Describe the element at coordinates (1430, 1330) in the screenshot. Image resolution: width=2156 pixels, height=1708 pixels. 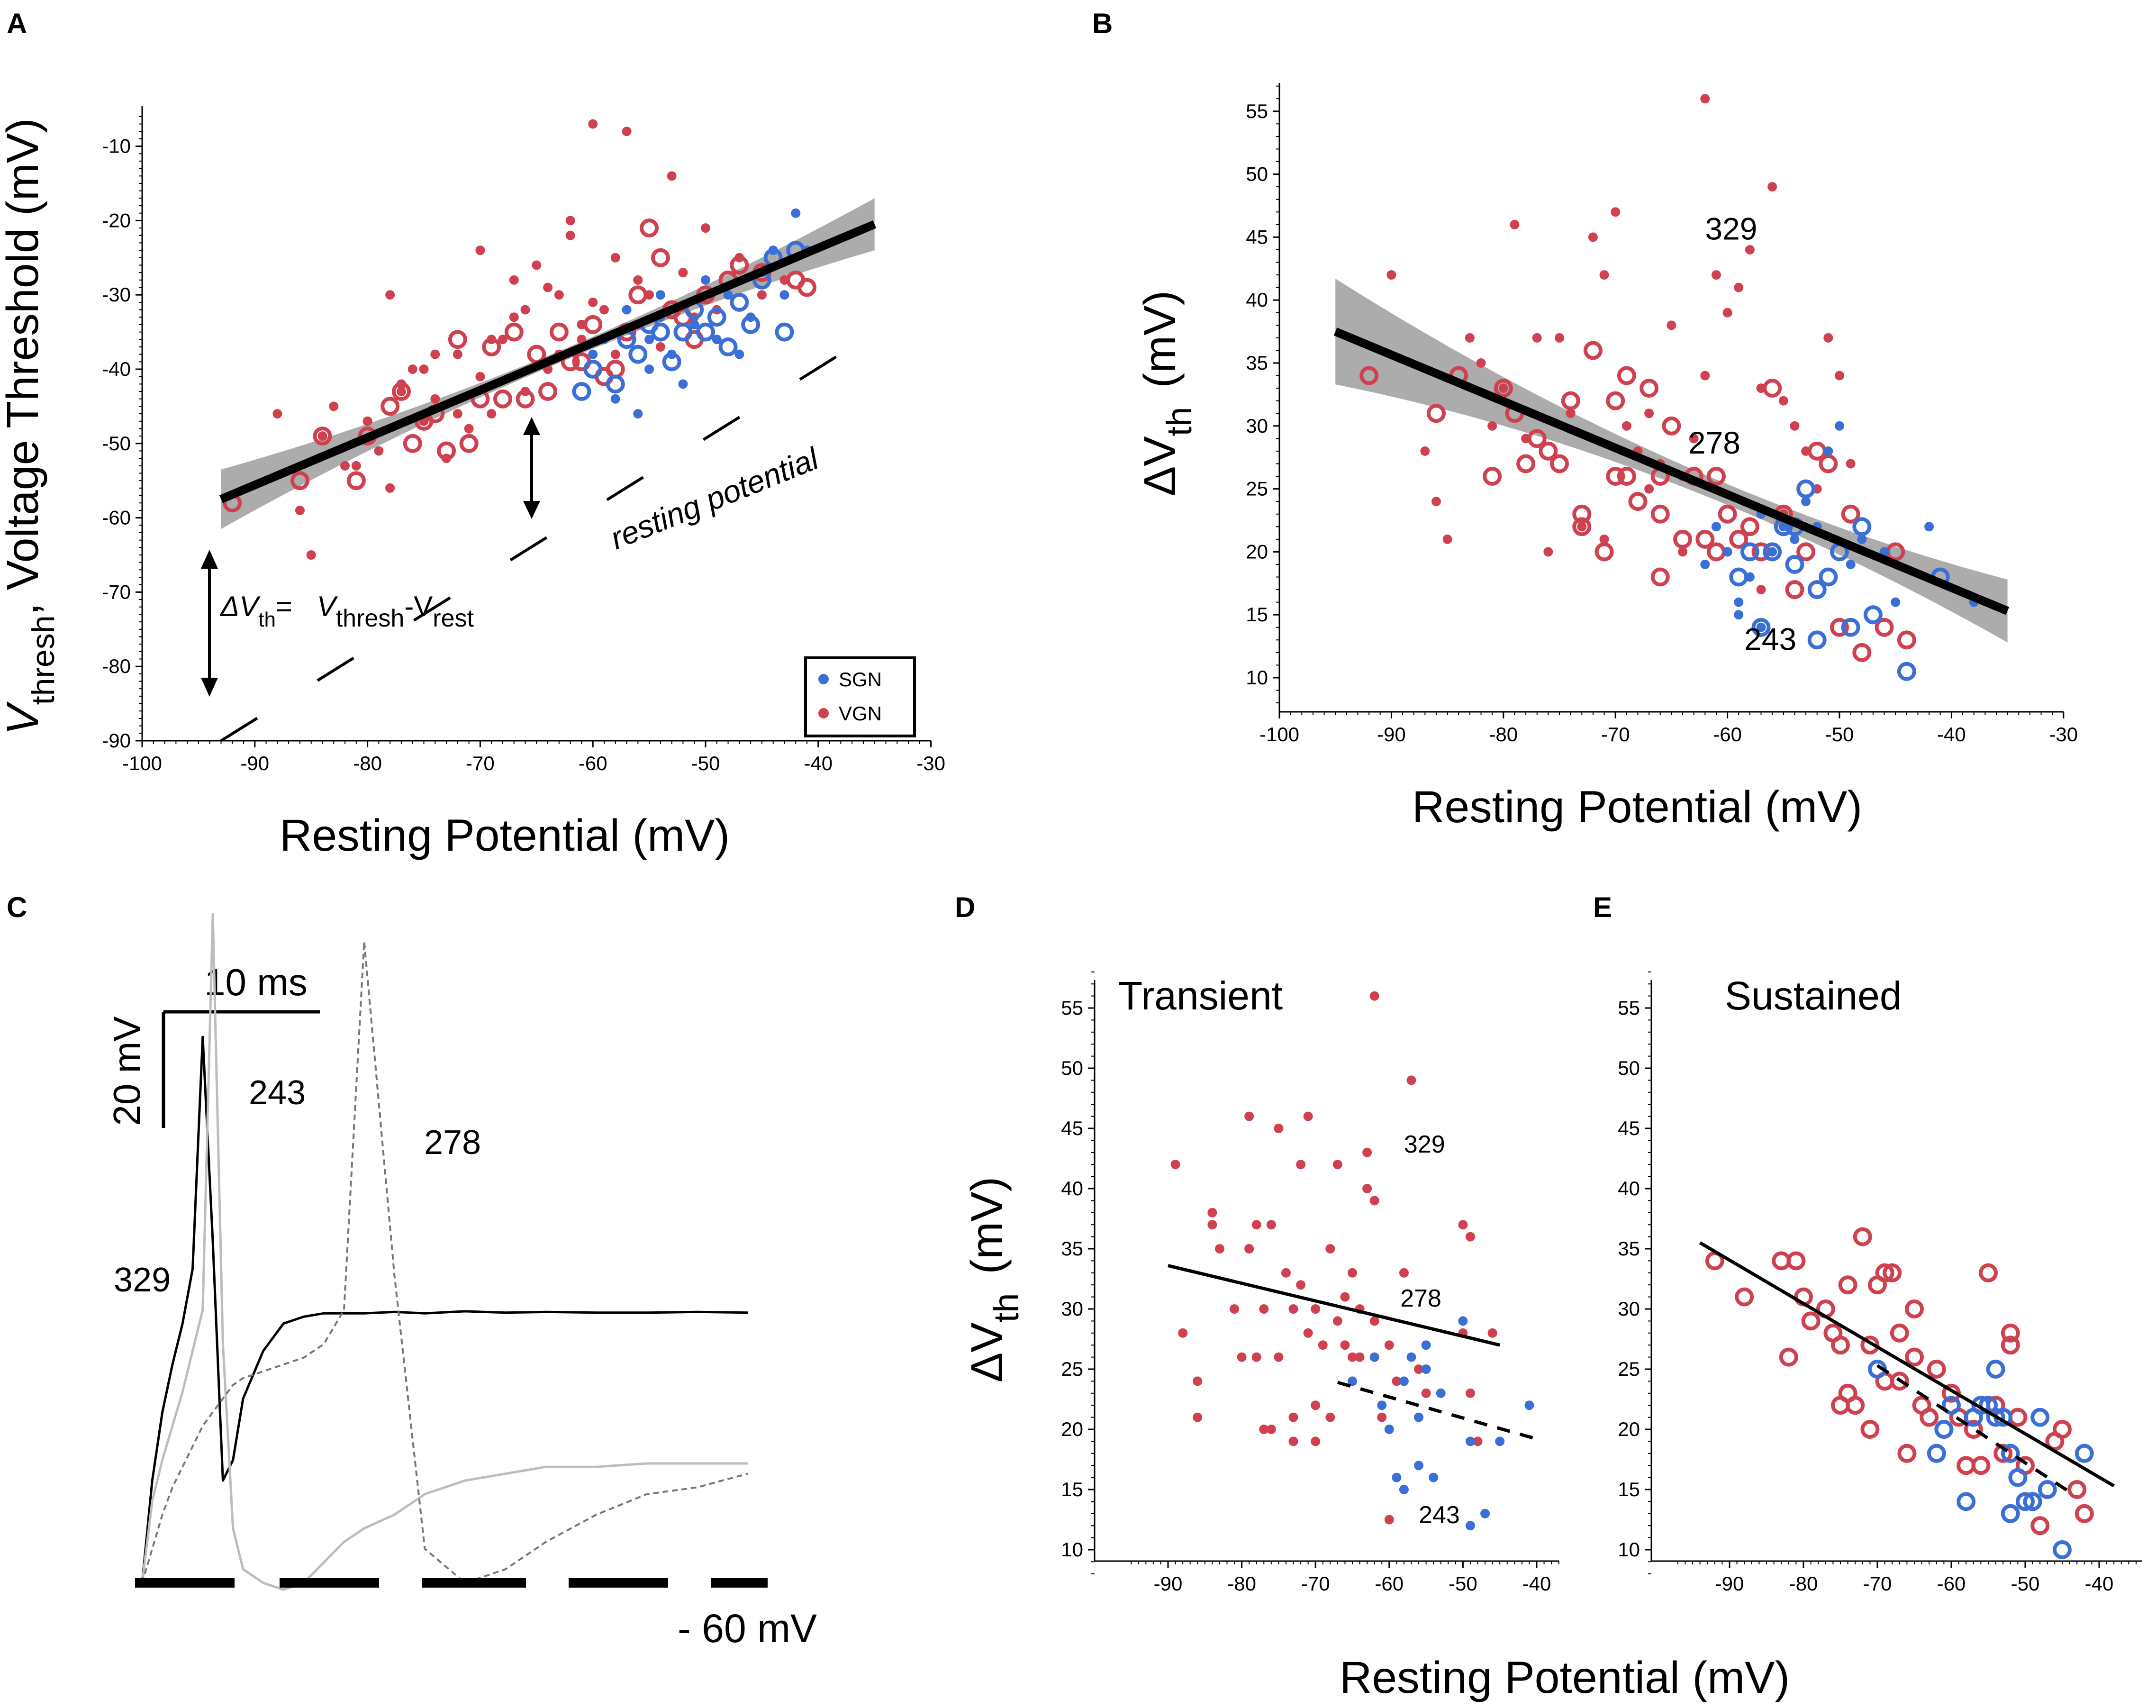
I see `panel-d-cell-labels: 329 278 243` at that location.